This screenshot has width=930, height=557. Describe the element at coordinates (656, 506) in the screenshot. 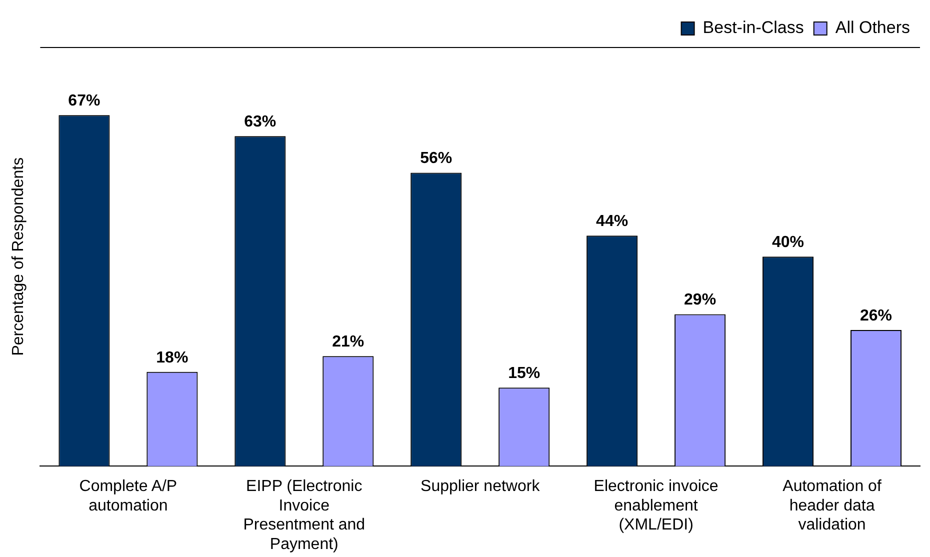

I see `x-tick-label: Electronic invoice enablement (XML/EDI)` at that location.